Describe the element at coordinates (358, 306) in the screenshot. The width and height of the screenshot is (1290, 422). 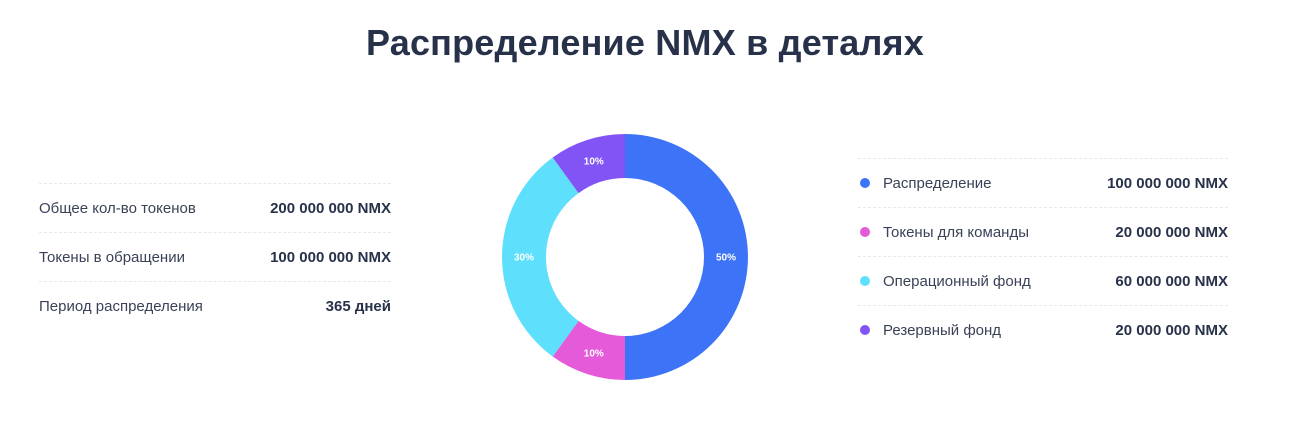
I see `stat-value: 365 дней` at that location.